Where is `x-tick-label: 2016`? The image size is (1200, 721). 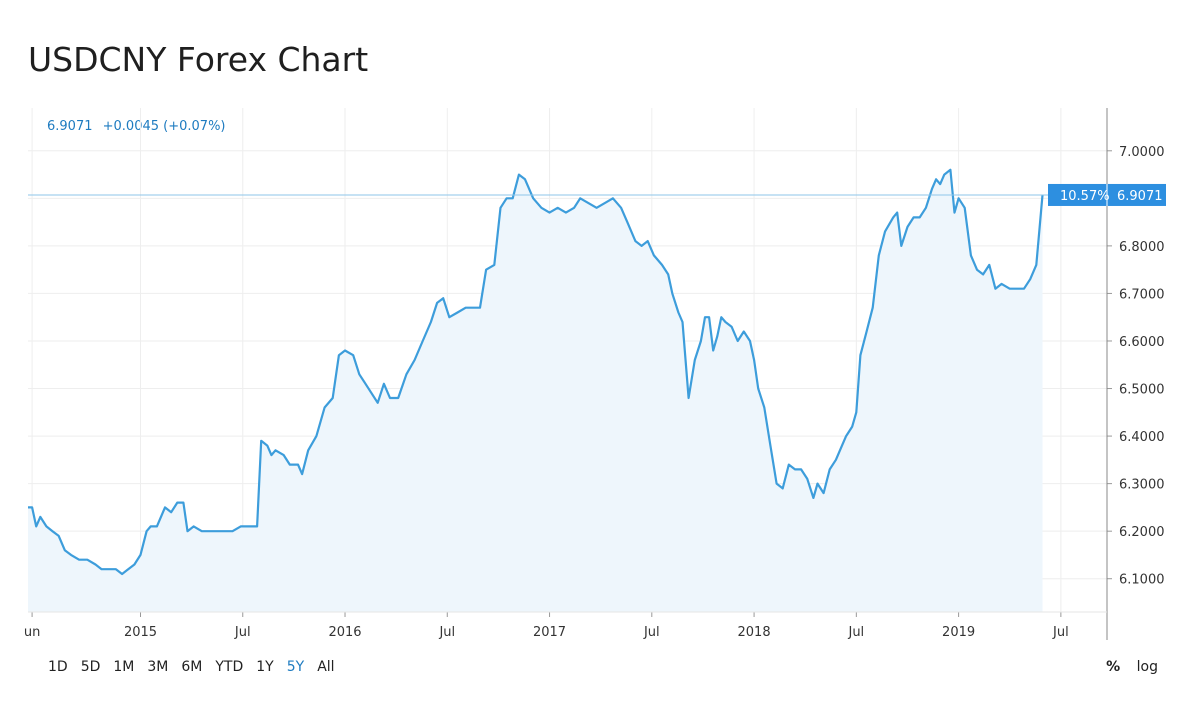
x-tick-label: 2016 is located at coordinates (344, 632).